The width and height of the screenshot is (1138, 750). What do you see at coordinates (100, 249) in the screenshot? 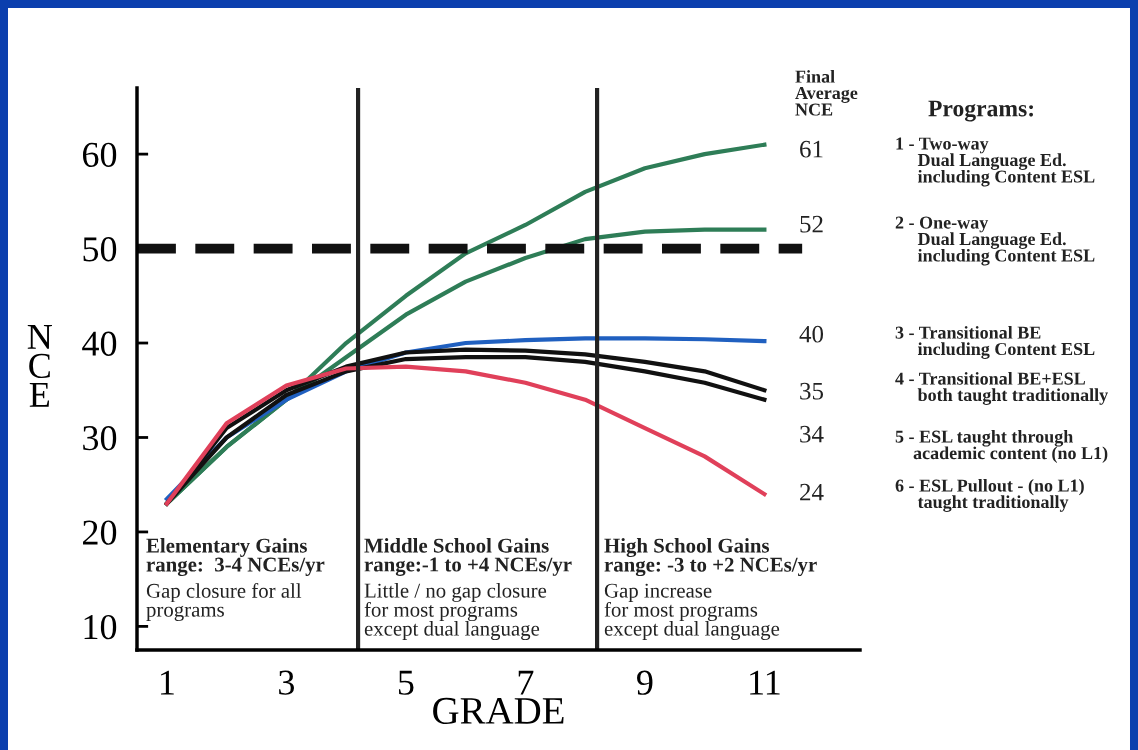
I see `y-tick-label: 50` at bounding box center [100, 249].